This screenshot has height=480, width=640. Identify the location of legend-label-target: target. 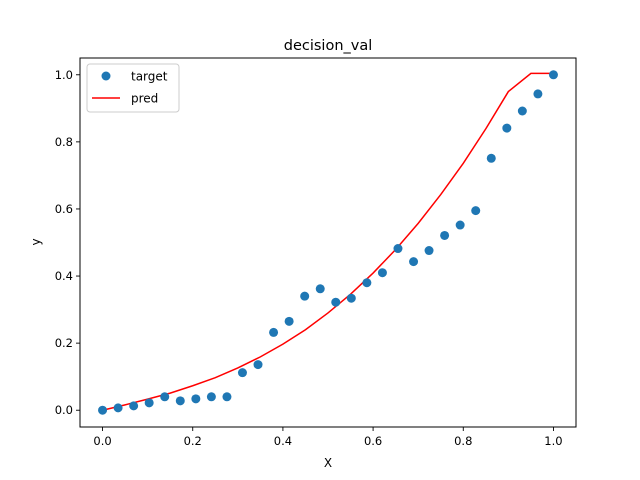
(149, 77).